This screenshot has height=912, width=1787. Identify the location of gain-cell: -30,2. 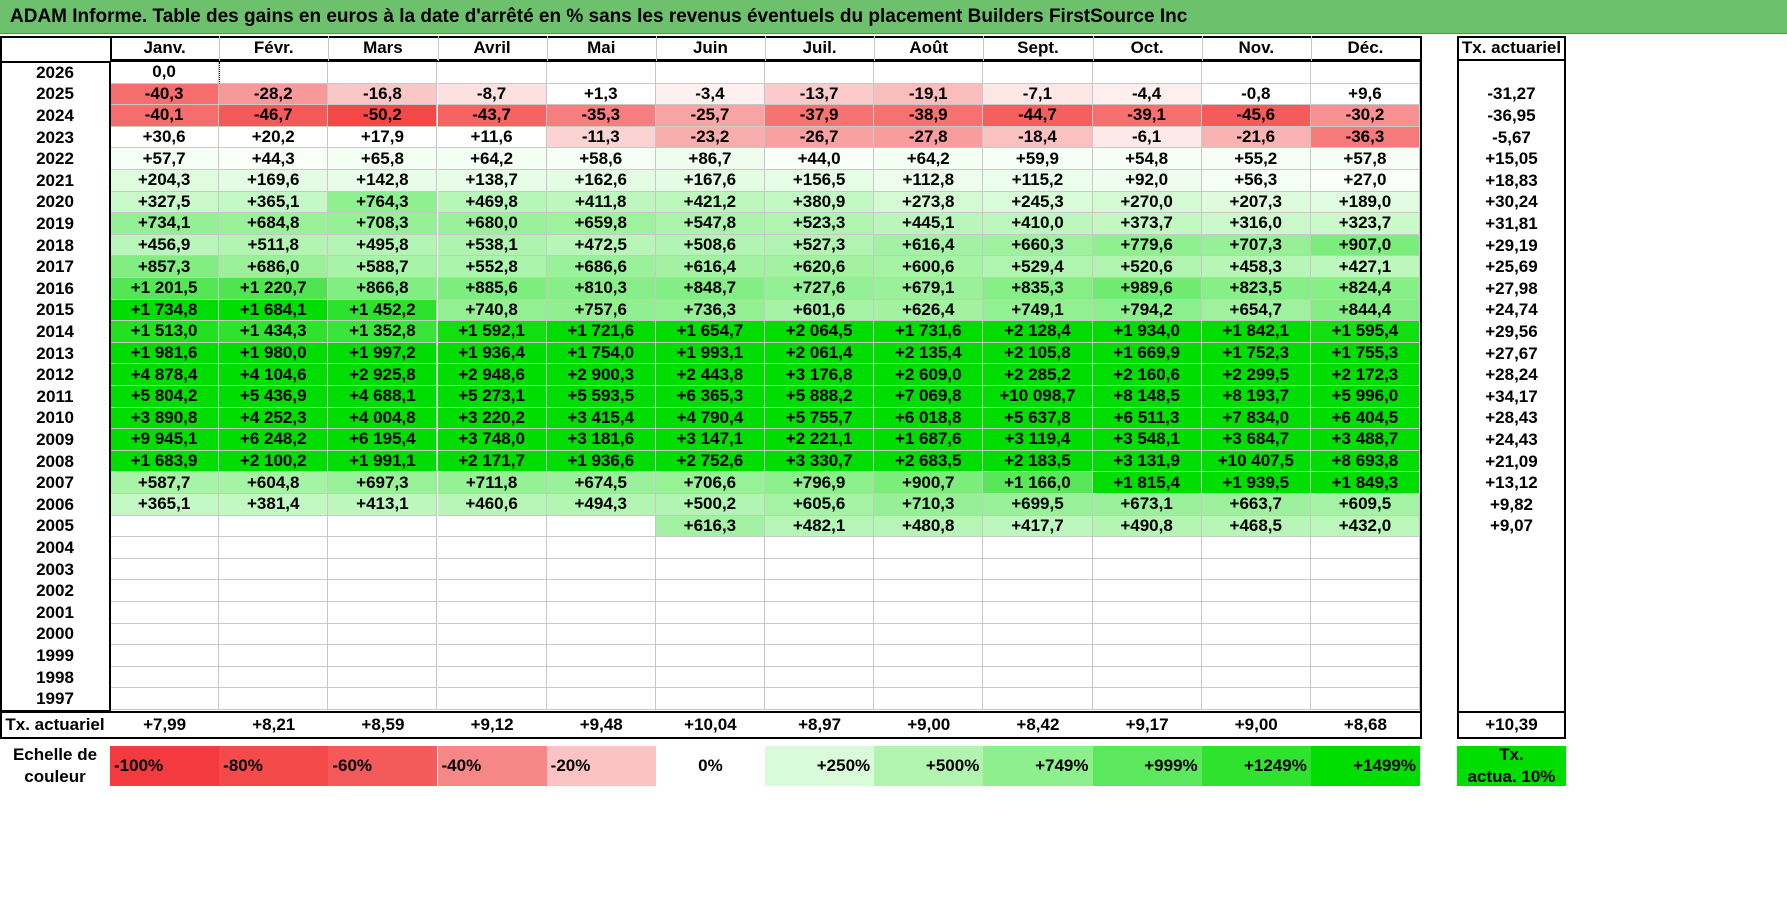
(1365, 116).